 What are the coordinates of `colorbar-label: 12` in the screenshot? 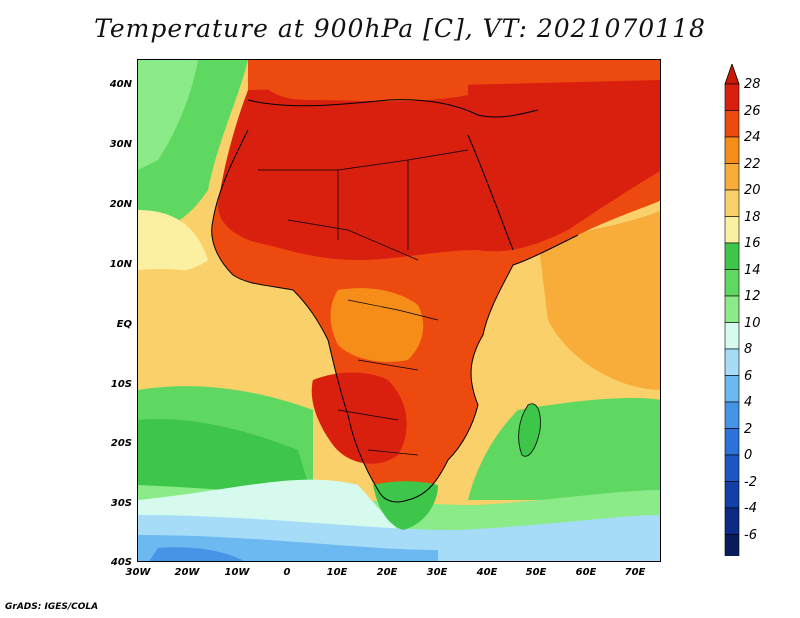 It's located at (752, 296).